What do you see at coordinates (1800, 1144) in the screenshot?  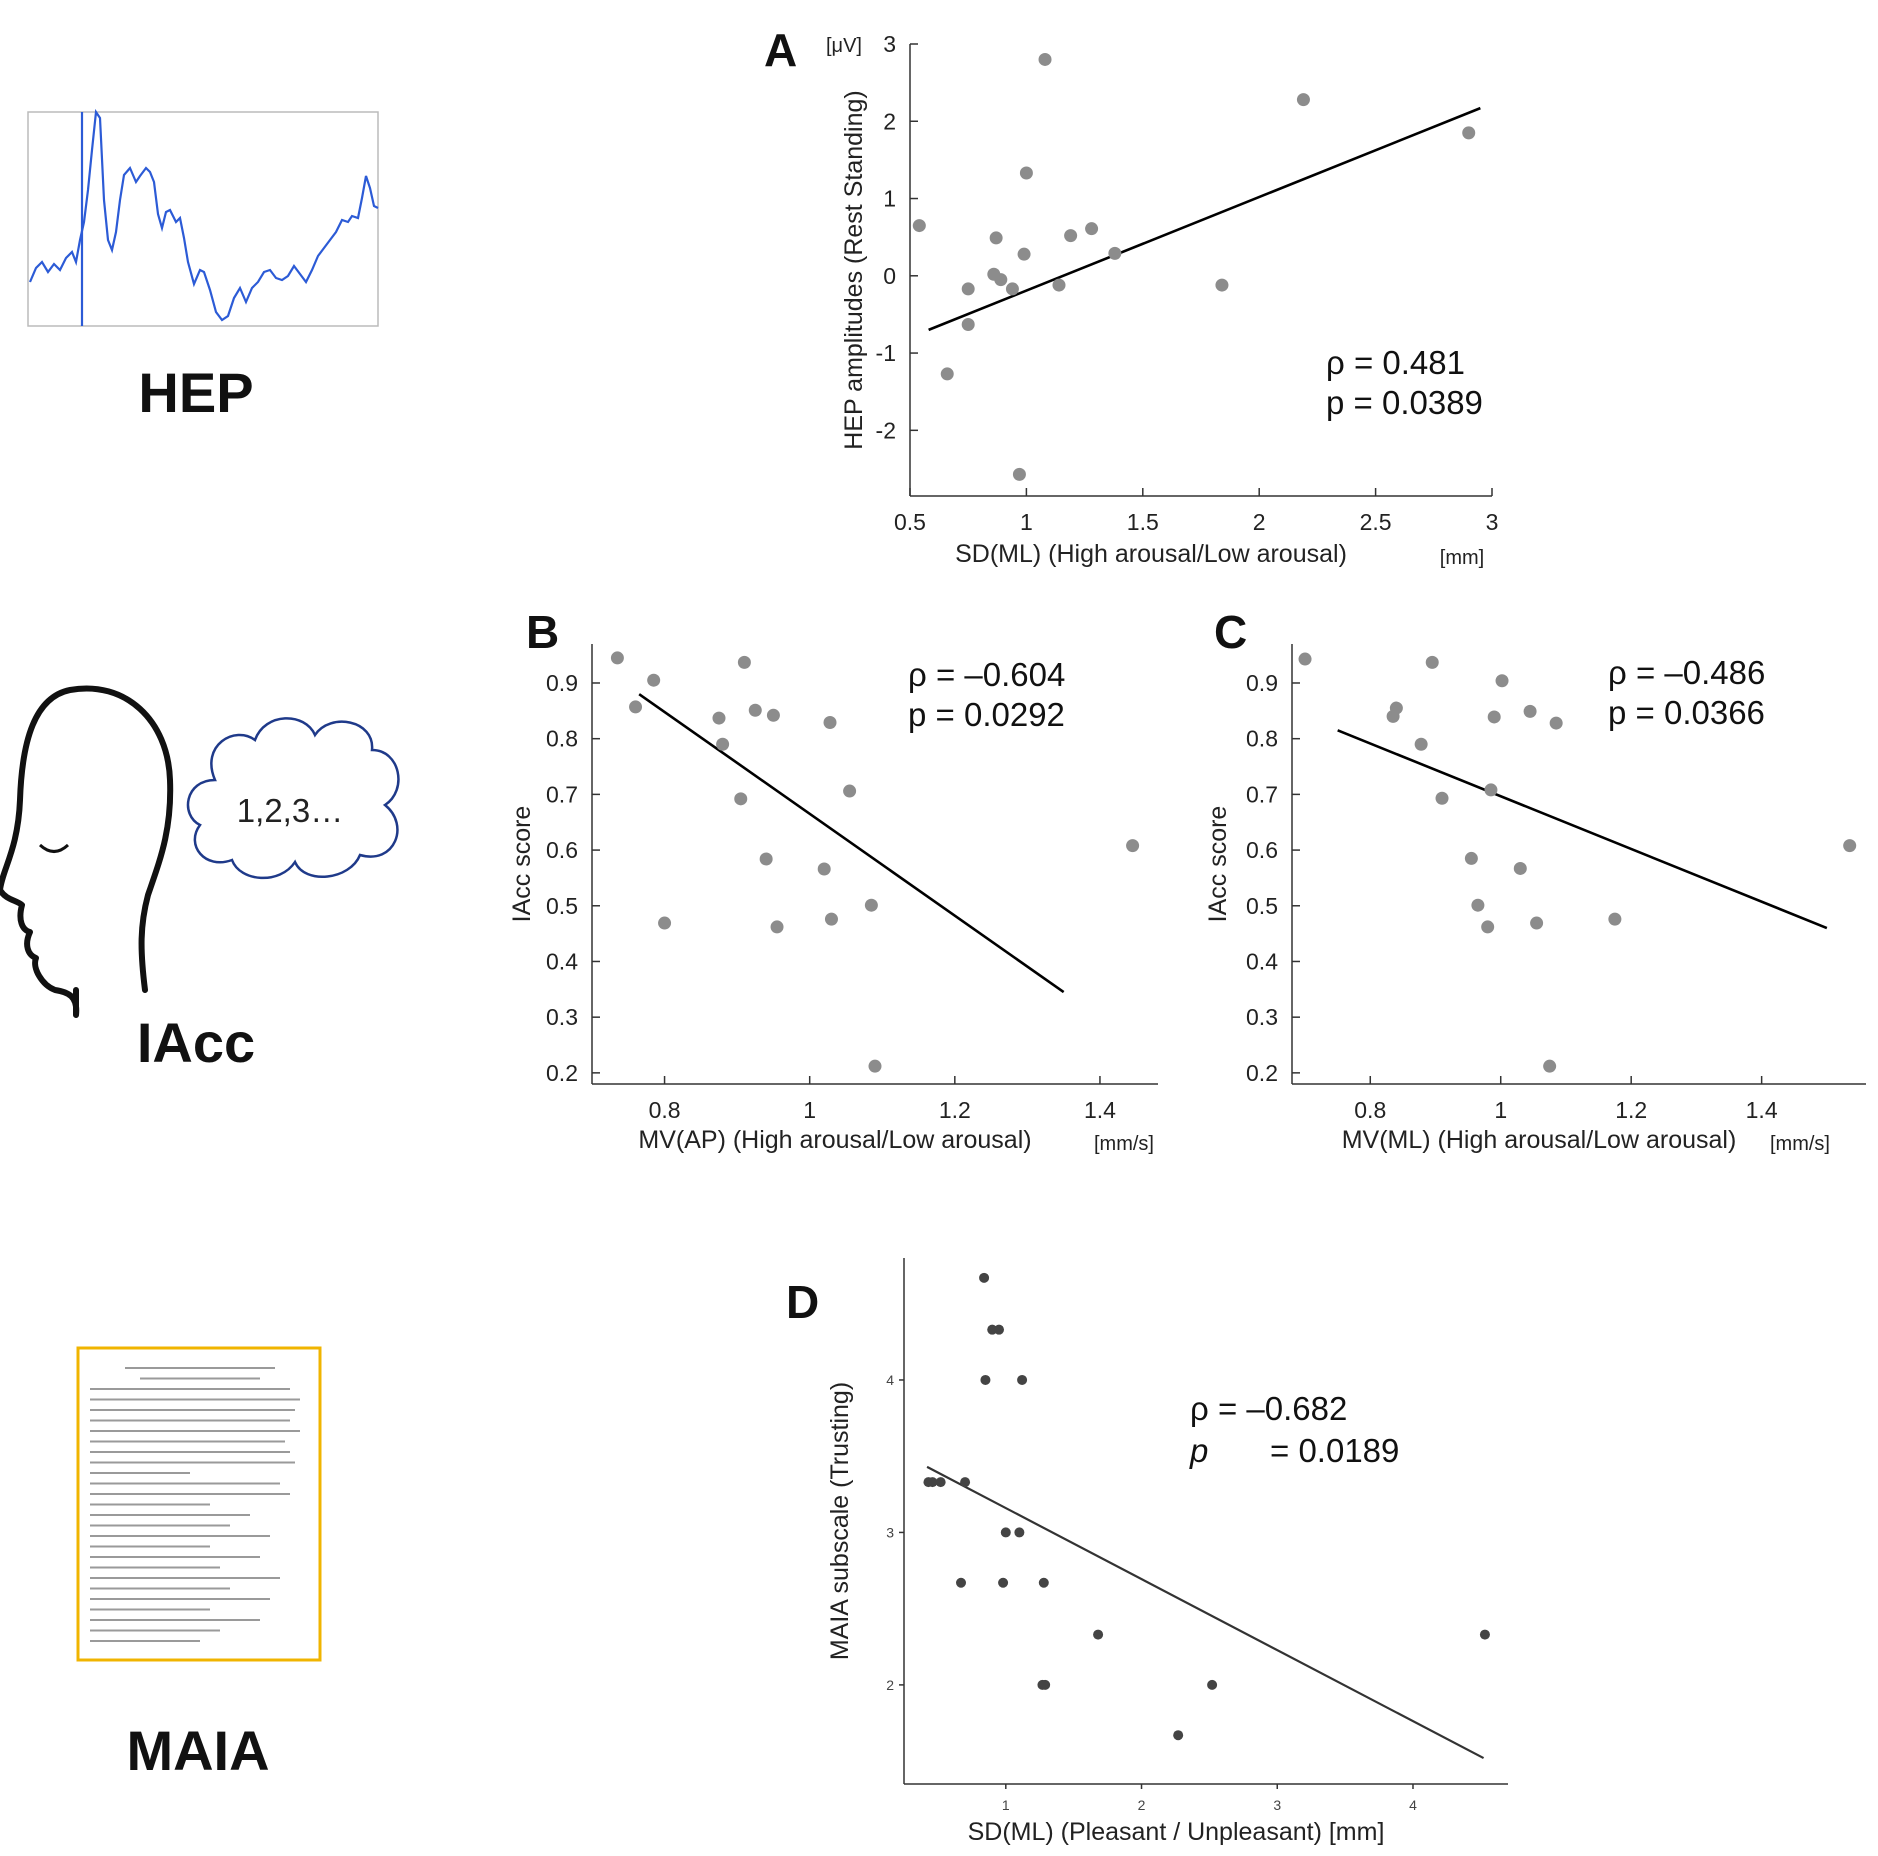 I see `chart-c-x-unit: [mm/s]` at bounding box center [1800, 1144].